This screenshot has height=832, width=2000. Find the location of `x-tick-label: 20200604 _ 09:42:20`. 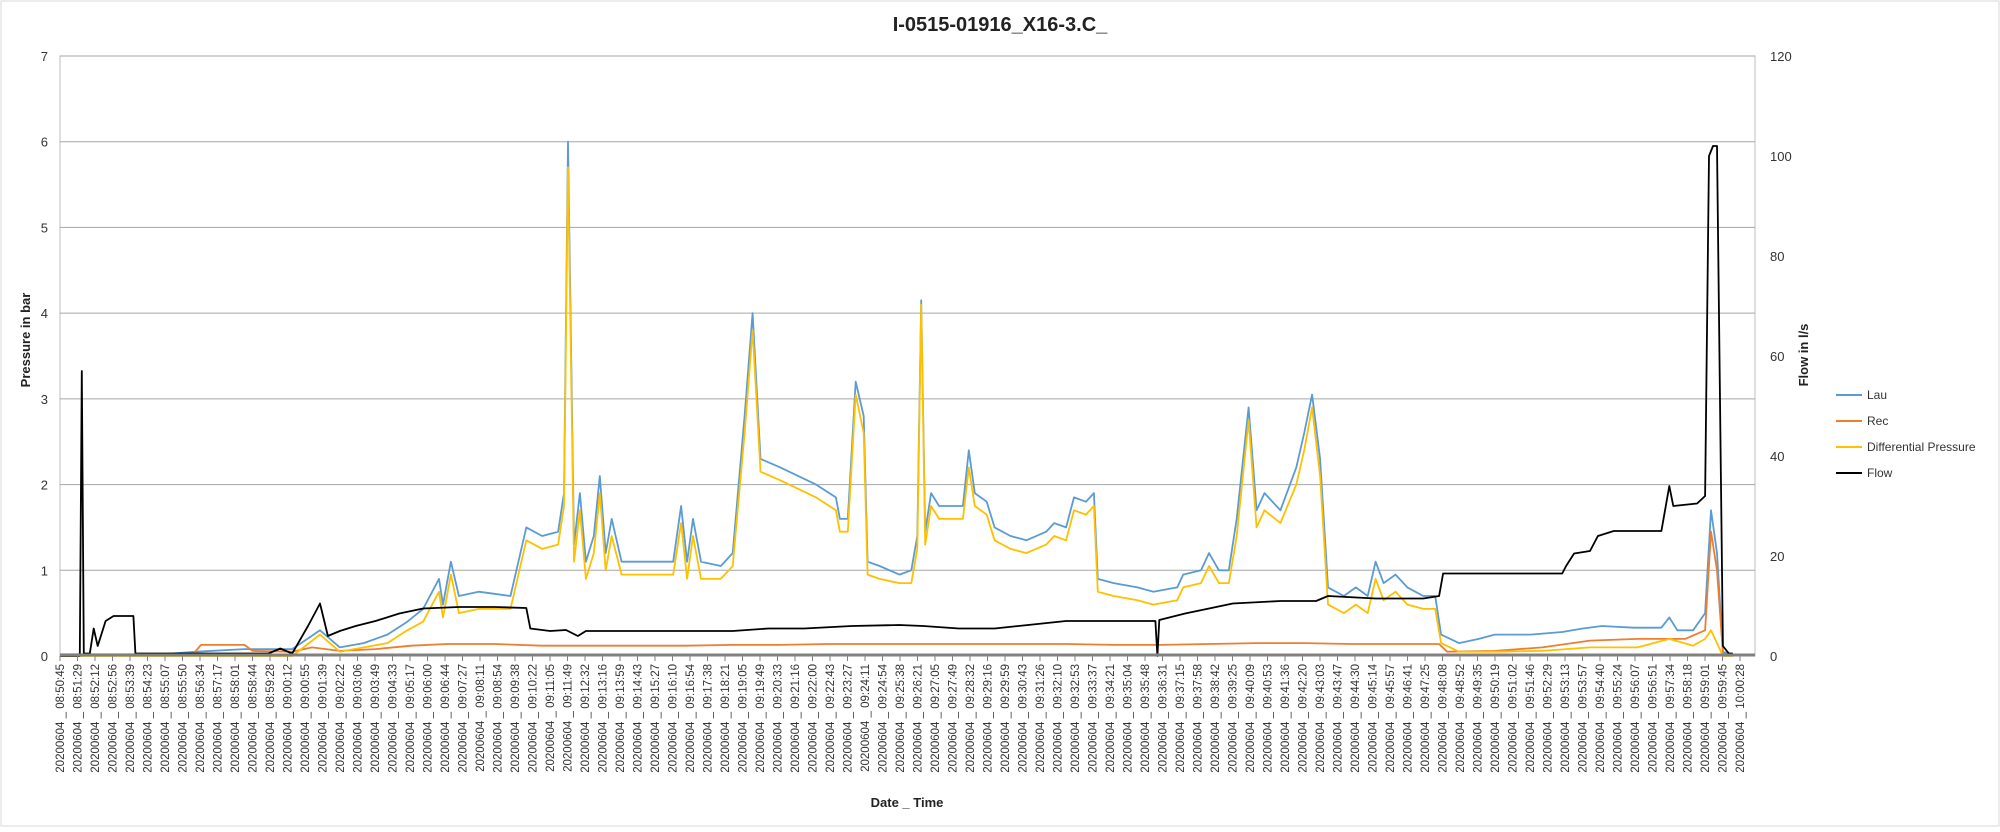

x-tick-label: 20200604 _ 09:42:20 is located at coordinates (1304, 718).